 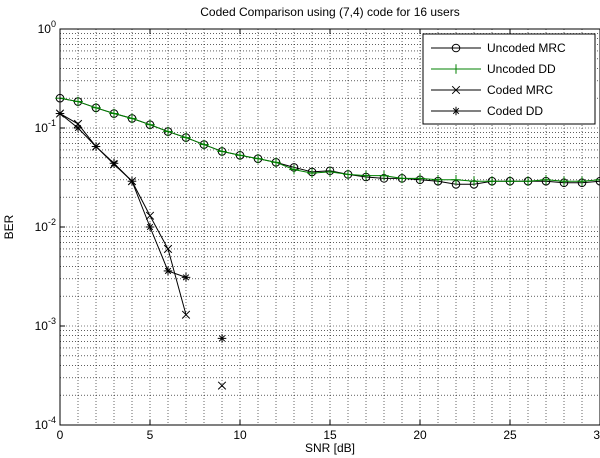 I want to click on y-axis-label: BER, so click(x=9, y=226).